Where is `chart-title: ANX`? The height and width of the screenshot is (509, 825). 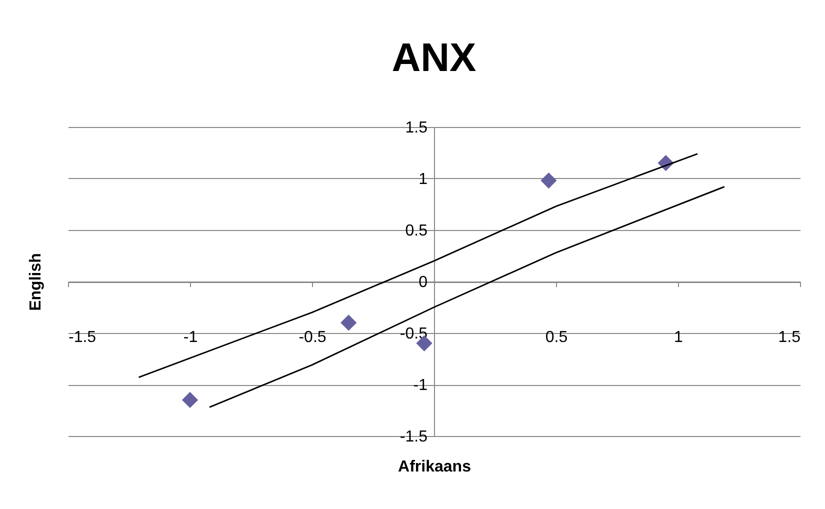
chart-title: ANX is located at coordinates (434, 58).